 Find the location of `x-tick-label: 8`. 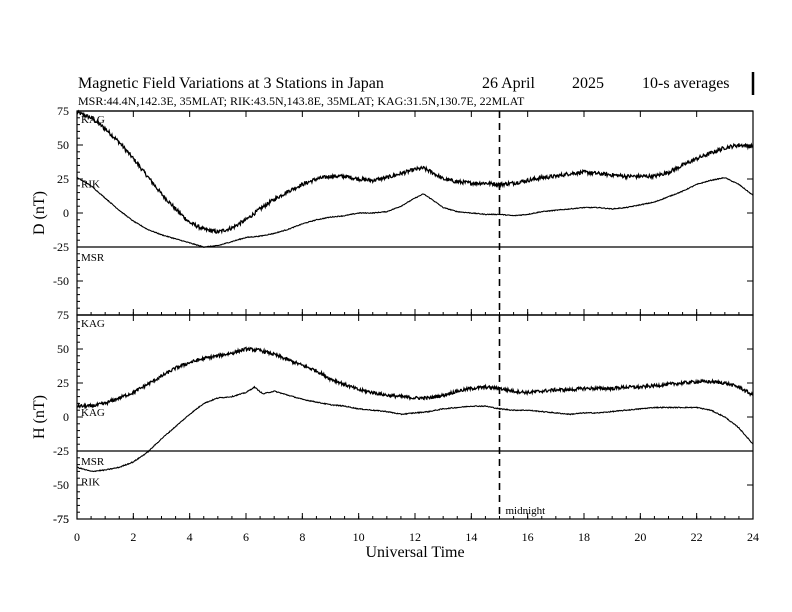

x-tick-label: 8 is located at coordinates (302, 537).